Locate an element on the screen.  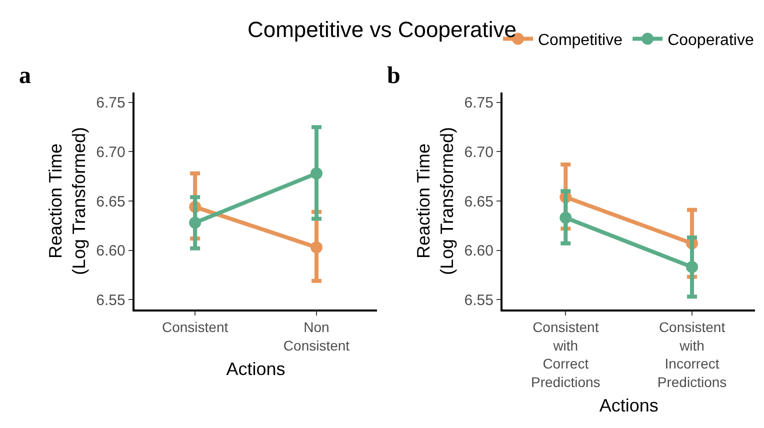
x-tick-label: Consistent with Incorrect Predictions is located at coordinates (692, 354).